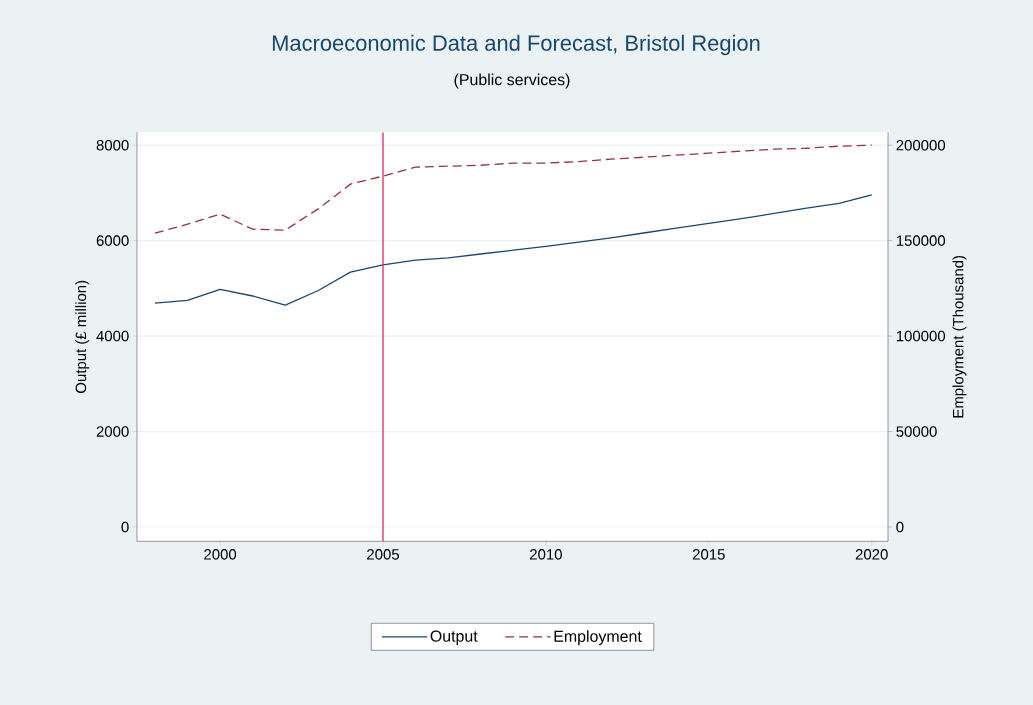 This screenshot has height=705, width=1033. Describe the element at coordinates (546, 554) in the screenshot. I see `x-tick-label: 2010` at that location.